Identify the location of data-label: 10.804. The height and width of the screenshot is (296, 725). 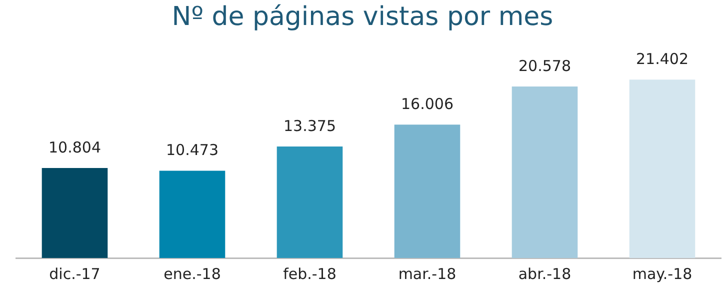
(74, 147).